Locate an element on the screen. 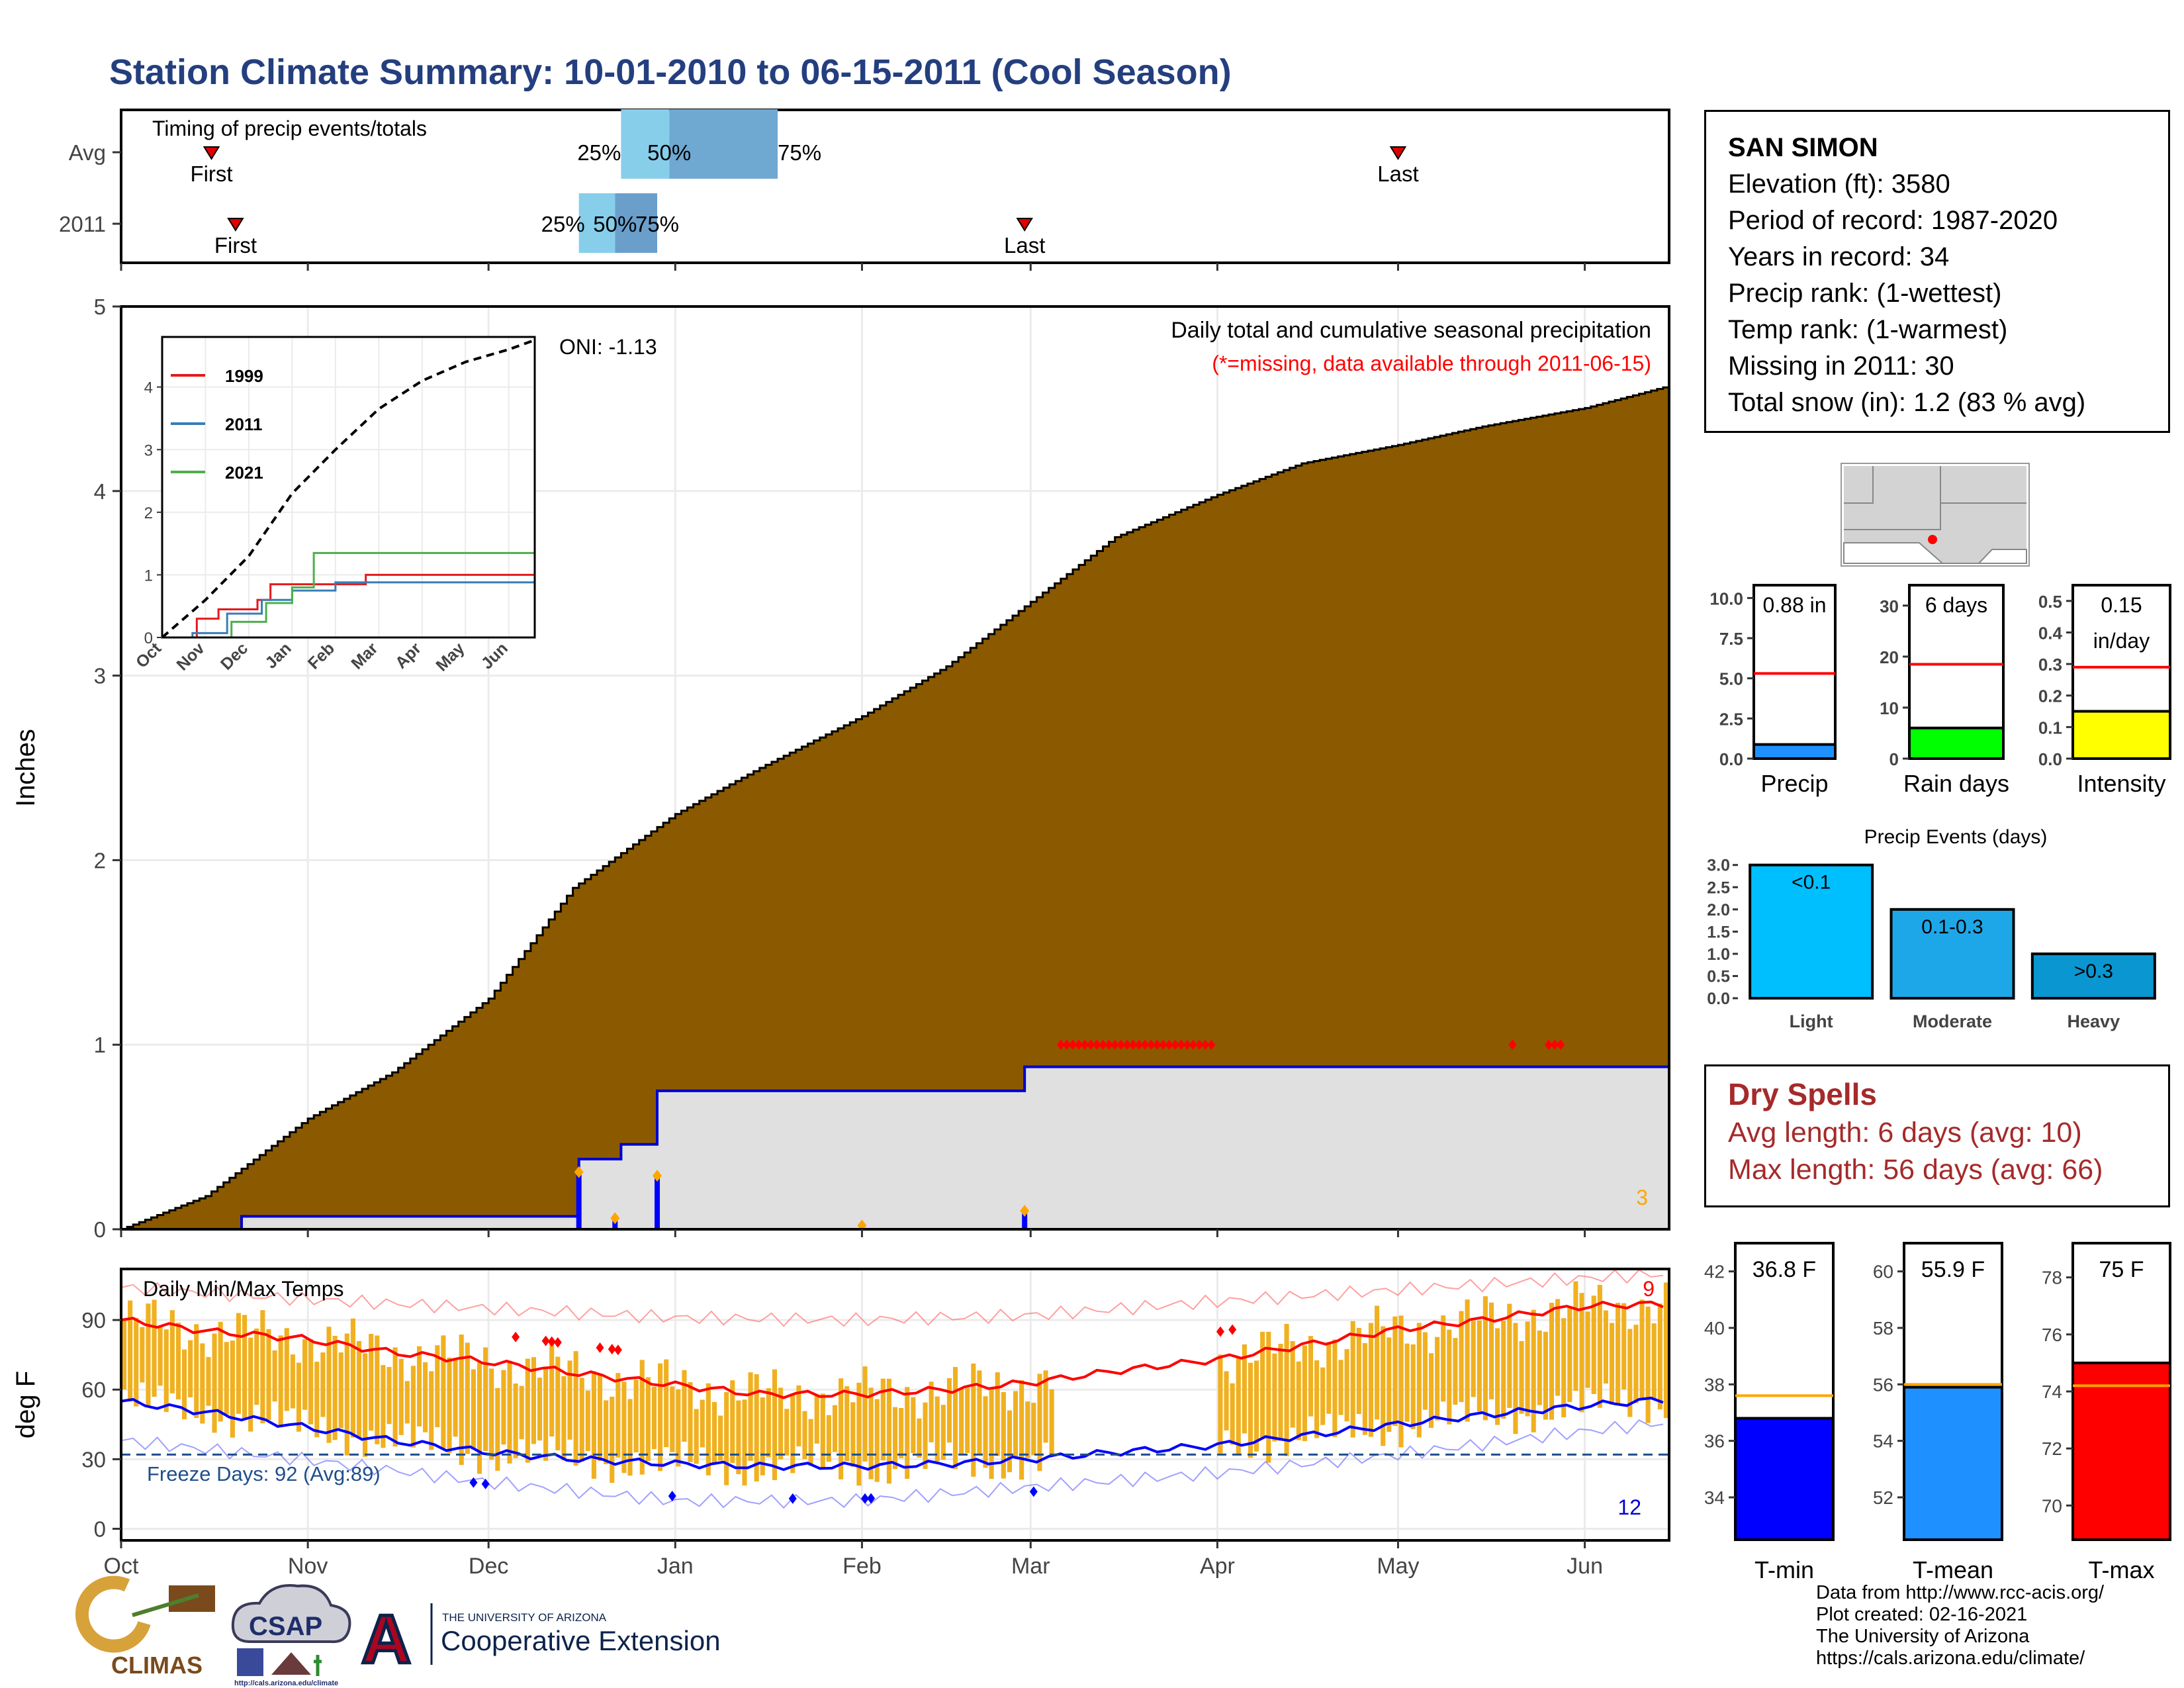 The height and width of the screenshot is (1688, 2184). temps-record-low-marker is located at coordinates (486, 1483).